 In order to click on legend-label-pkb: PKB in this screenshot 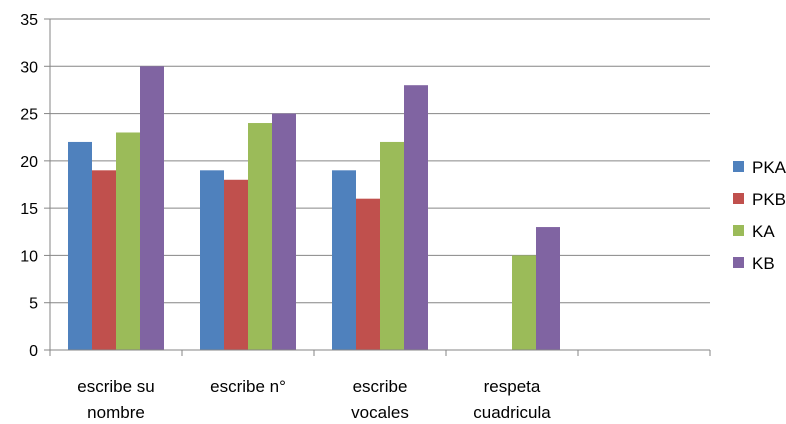, I will do `click(769, 199)`.